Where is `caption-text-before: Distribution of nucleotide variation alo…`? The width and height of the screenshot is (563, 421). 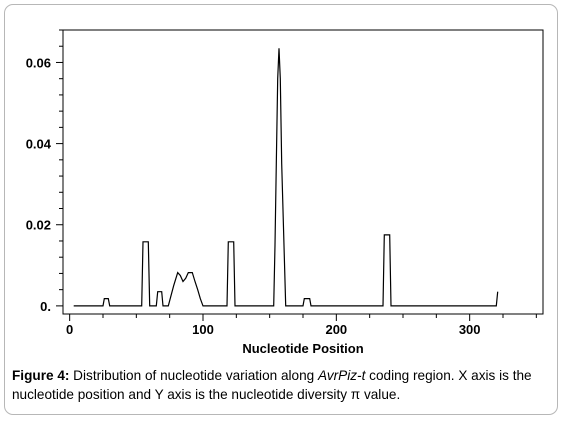
caption-text-before: Distribution of nucleotide variation alo… is located at coordinates (194, 375).